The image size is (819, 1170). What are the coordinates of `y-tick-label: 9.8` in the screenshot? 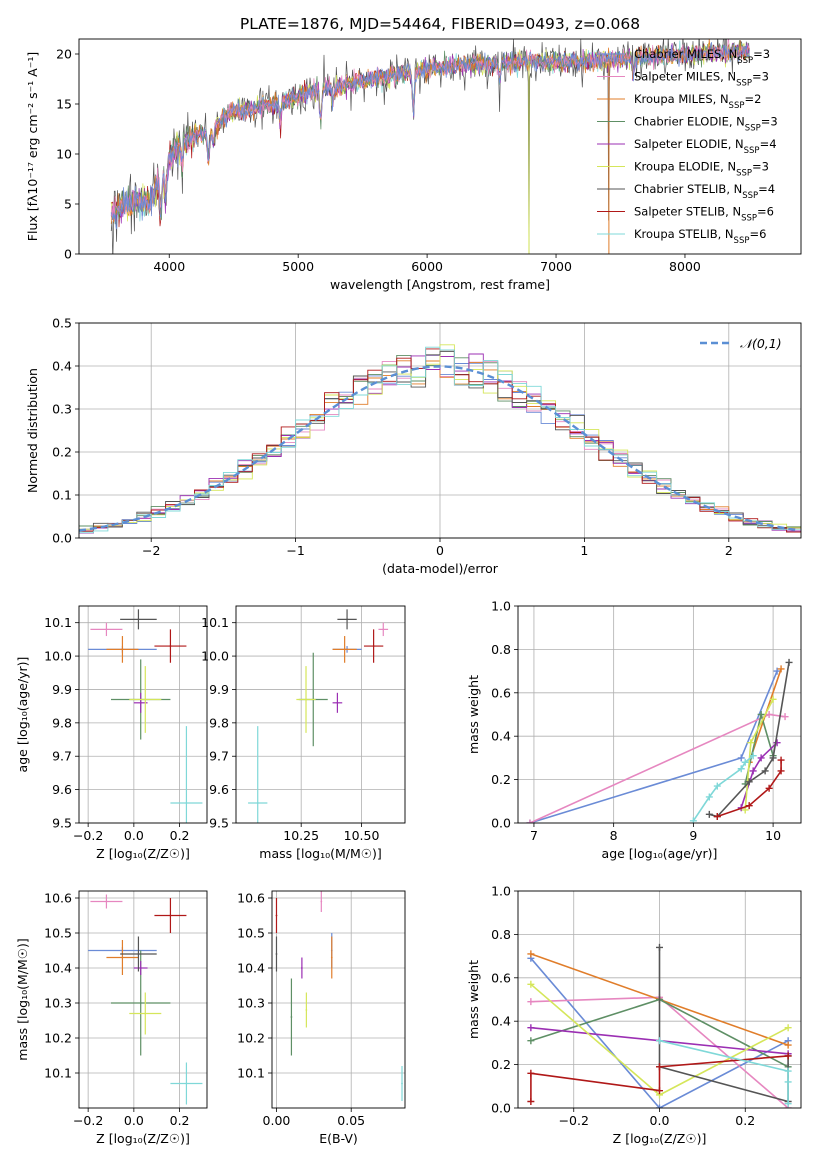 It's located at (219, 722).